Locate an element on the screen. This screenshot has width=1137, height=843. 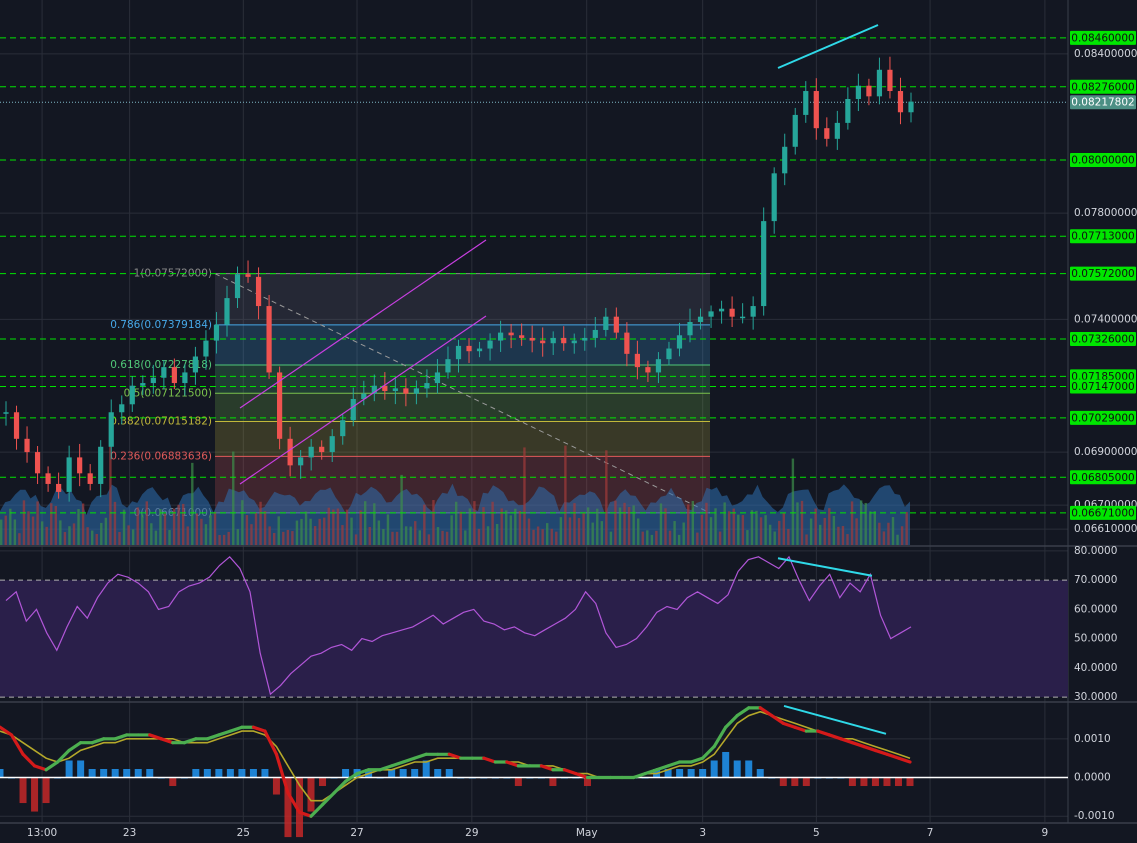
level-price-tag-text: 0.07029000 is located at coordinates (1102, 418).